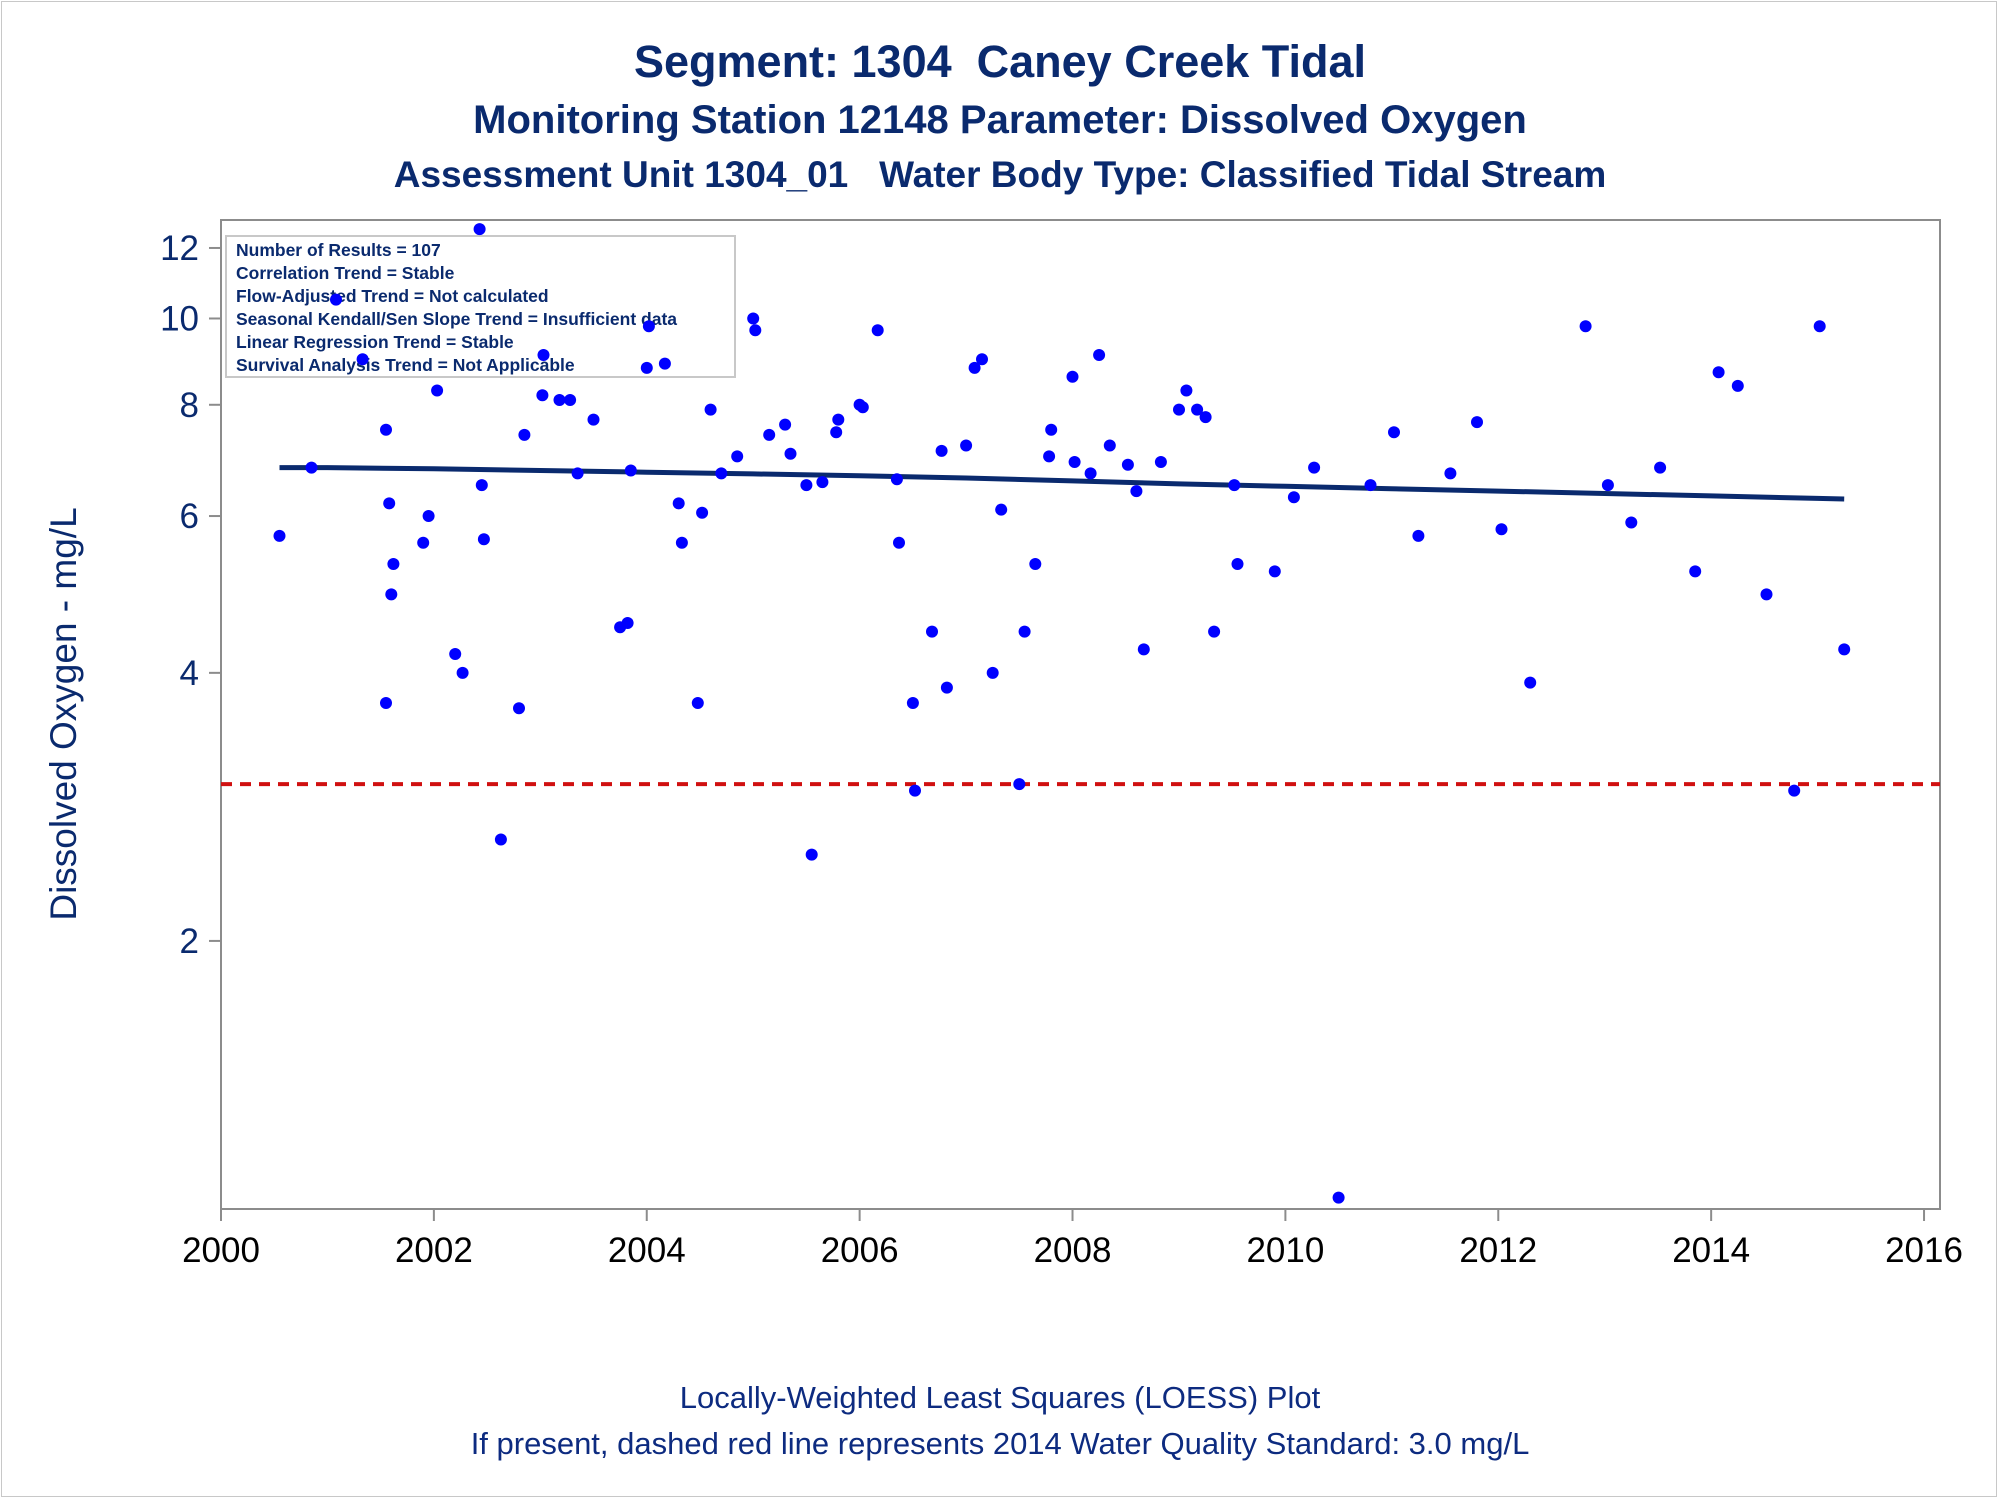 The height and width of the screenshot is (1500, 2000). Describe the element at coordinates (1073, 1250) in the screenshot. I see `x-tick-label-2008: 2008` at that location.